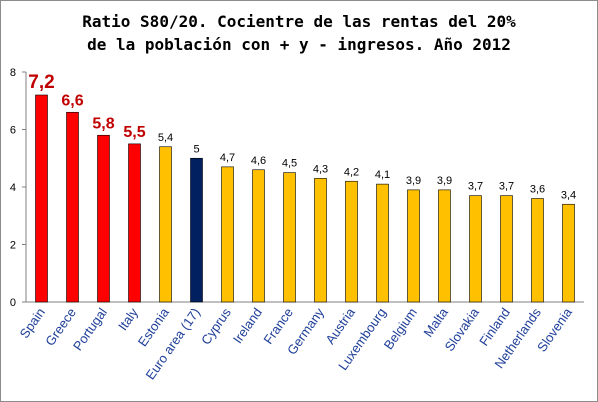 The image size is (598, 402). Describe the element at coordinates (568, 195) in the screenshot. I see `data-label: 3,4` at that location.